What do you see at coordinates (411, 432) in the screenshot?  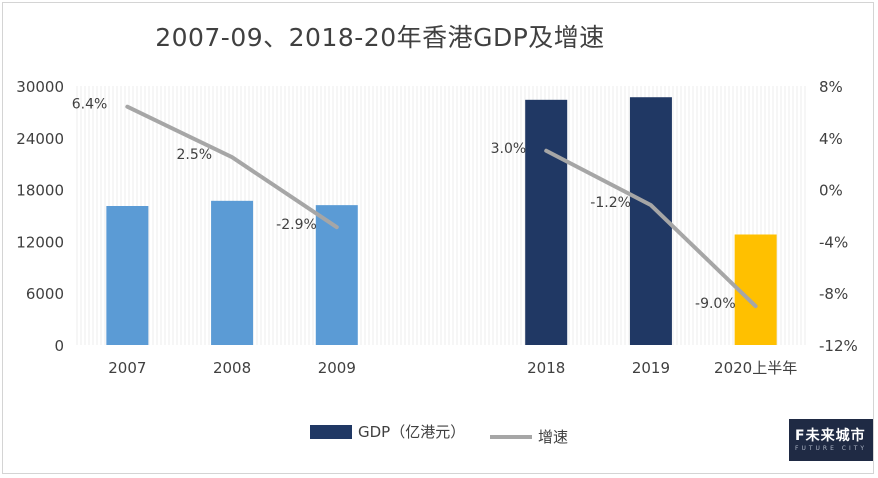 I see `legend-label-gdp: GDP（亿港元）` at bounding box center [411, 432].